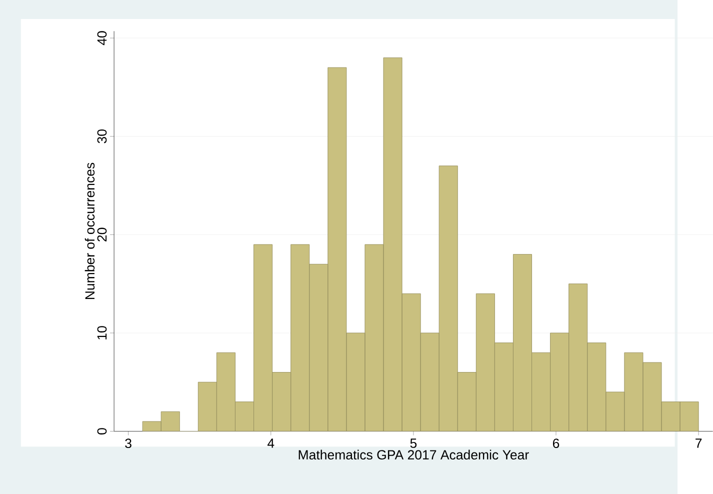  Describe the element at coordinates (102, 38) in the screenshot. I see `y-tick-label: 40` at that location.